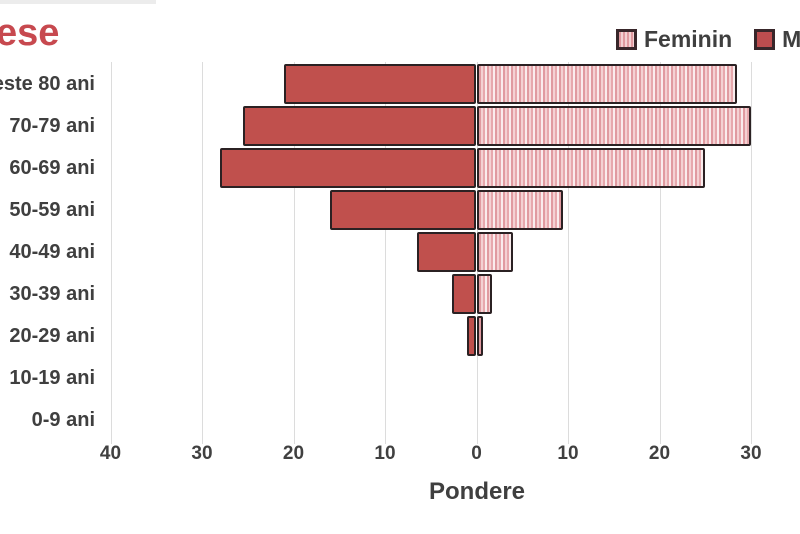 The image size is (800, 534). Describe the element at coordinates (777, 39) in the screenshot. I see `legend-item-masculin: Ma` at that location.